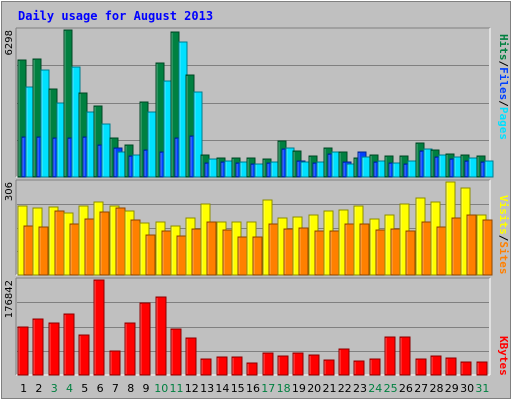  What do you see at coordinates (207, 388) in the screenshot?
I see `x-tick-label: 13` at bounding box center [207, 388].